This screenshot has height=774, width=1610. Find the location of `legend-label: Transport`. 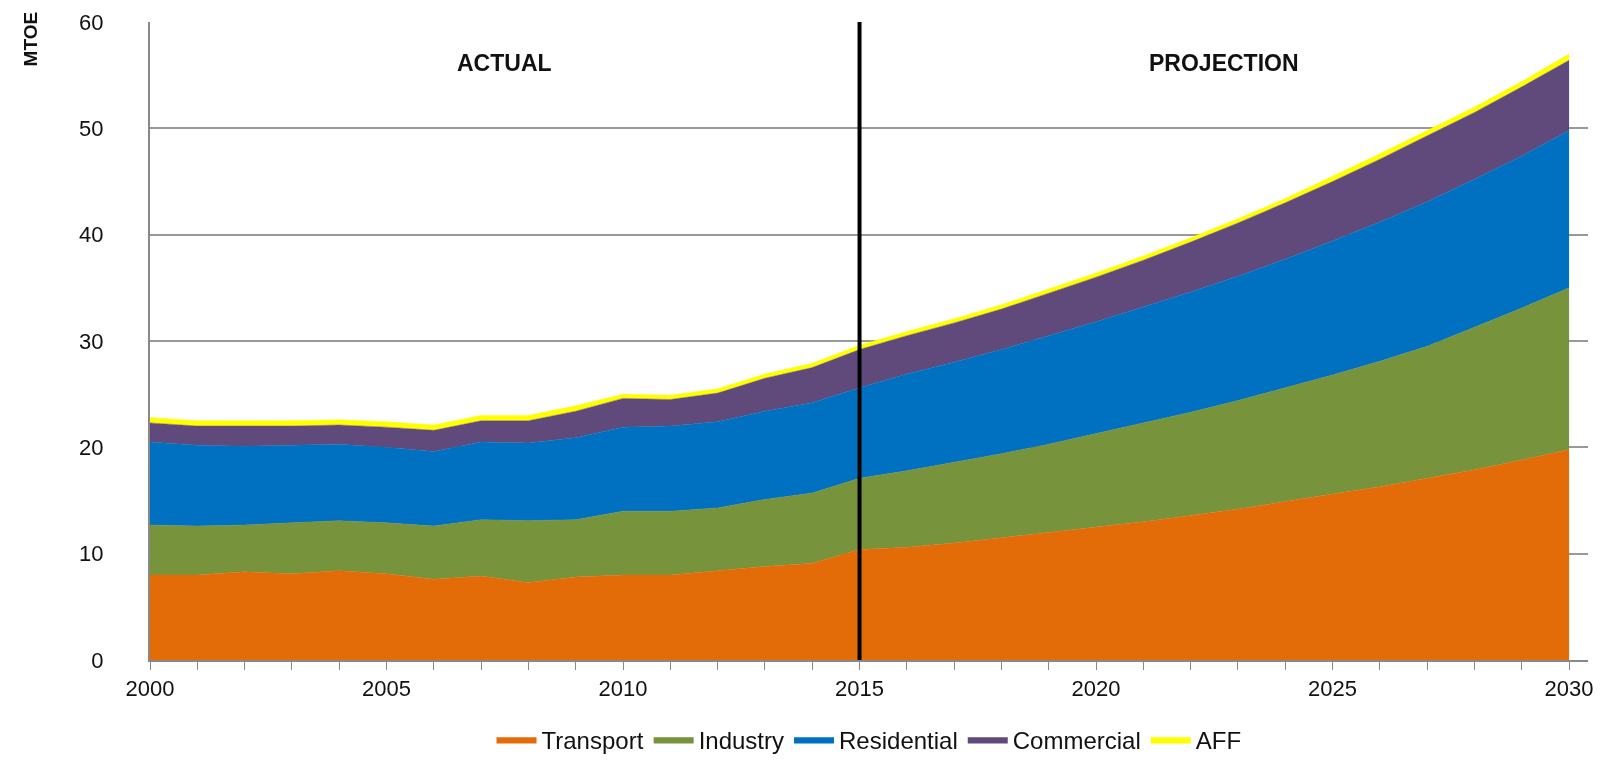

legend-label: Transport is located at coordinates (592, 740).